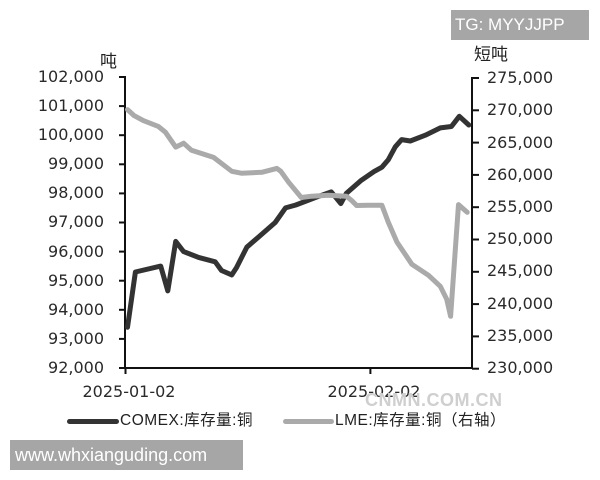 The width and height of the screenshot is (600, 480). Describe the element at coordinates (374, 391) in the screenshot. I see `x-tick-label: 2025-02-02` at that location.